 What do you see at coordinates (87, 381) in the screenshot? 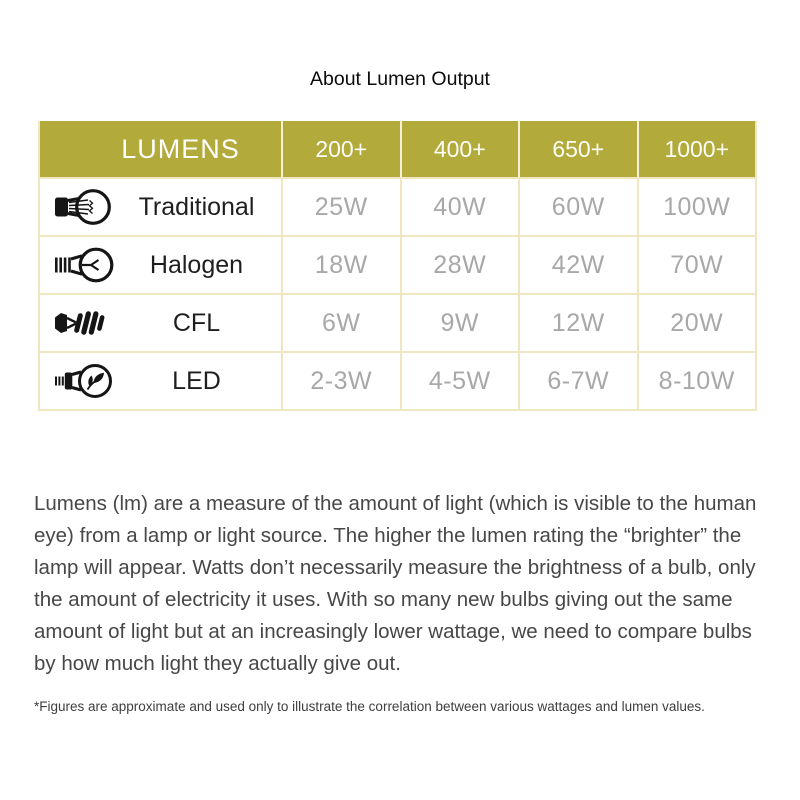
I see `led-bulb-icon` at bounding box center [87, 381].